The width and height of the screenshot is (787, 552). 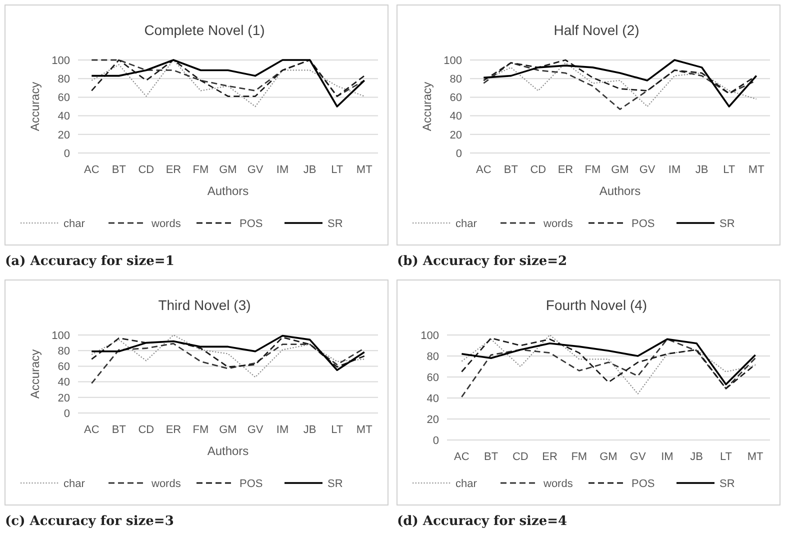 What do you see at coordinates (597, 305) in the screenshot?
I see `chart-title: Fourth Novel (4)` at bounding box center [597, 305].